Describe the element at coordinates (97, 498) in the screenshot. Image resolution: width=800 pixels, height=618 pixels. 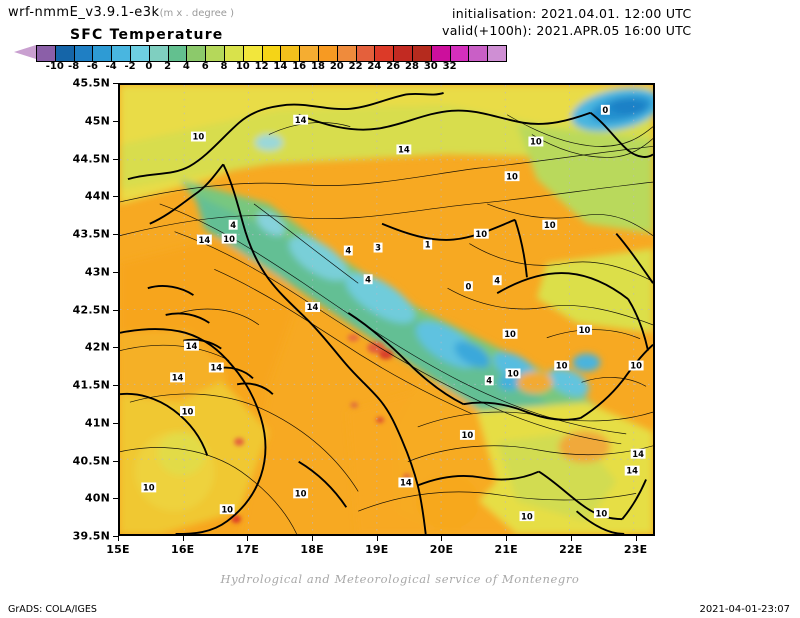
I see `y-axis-label: 40N` at that location.